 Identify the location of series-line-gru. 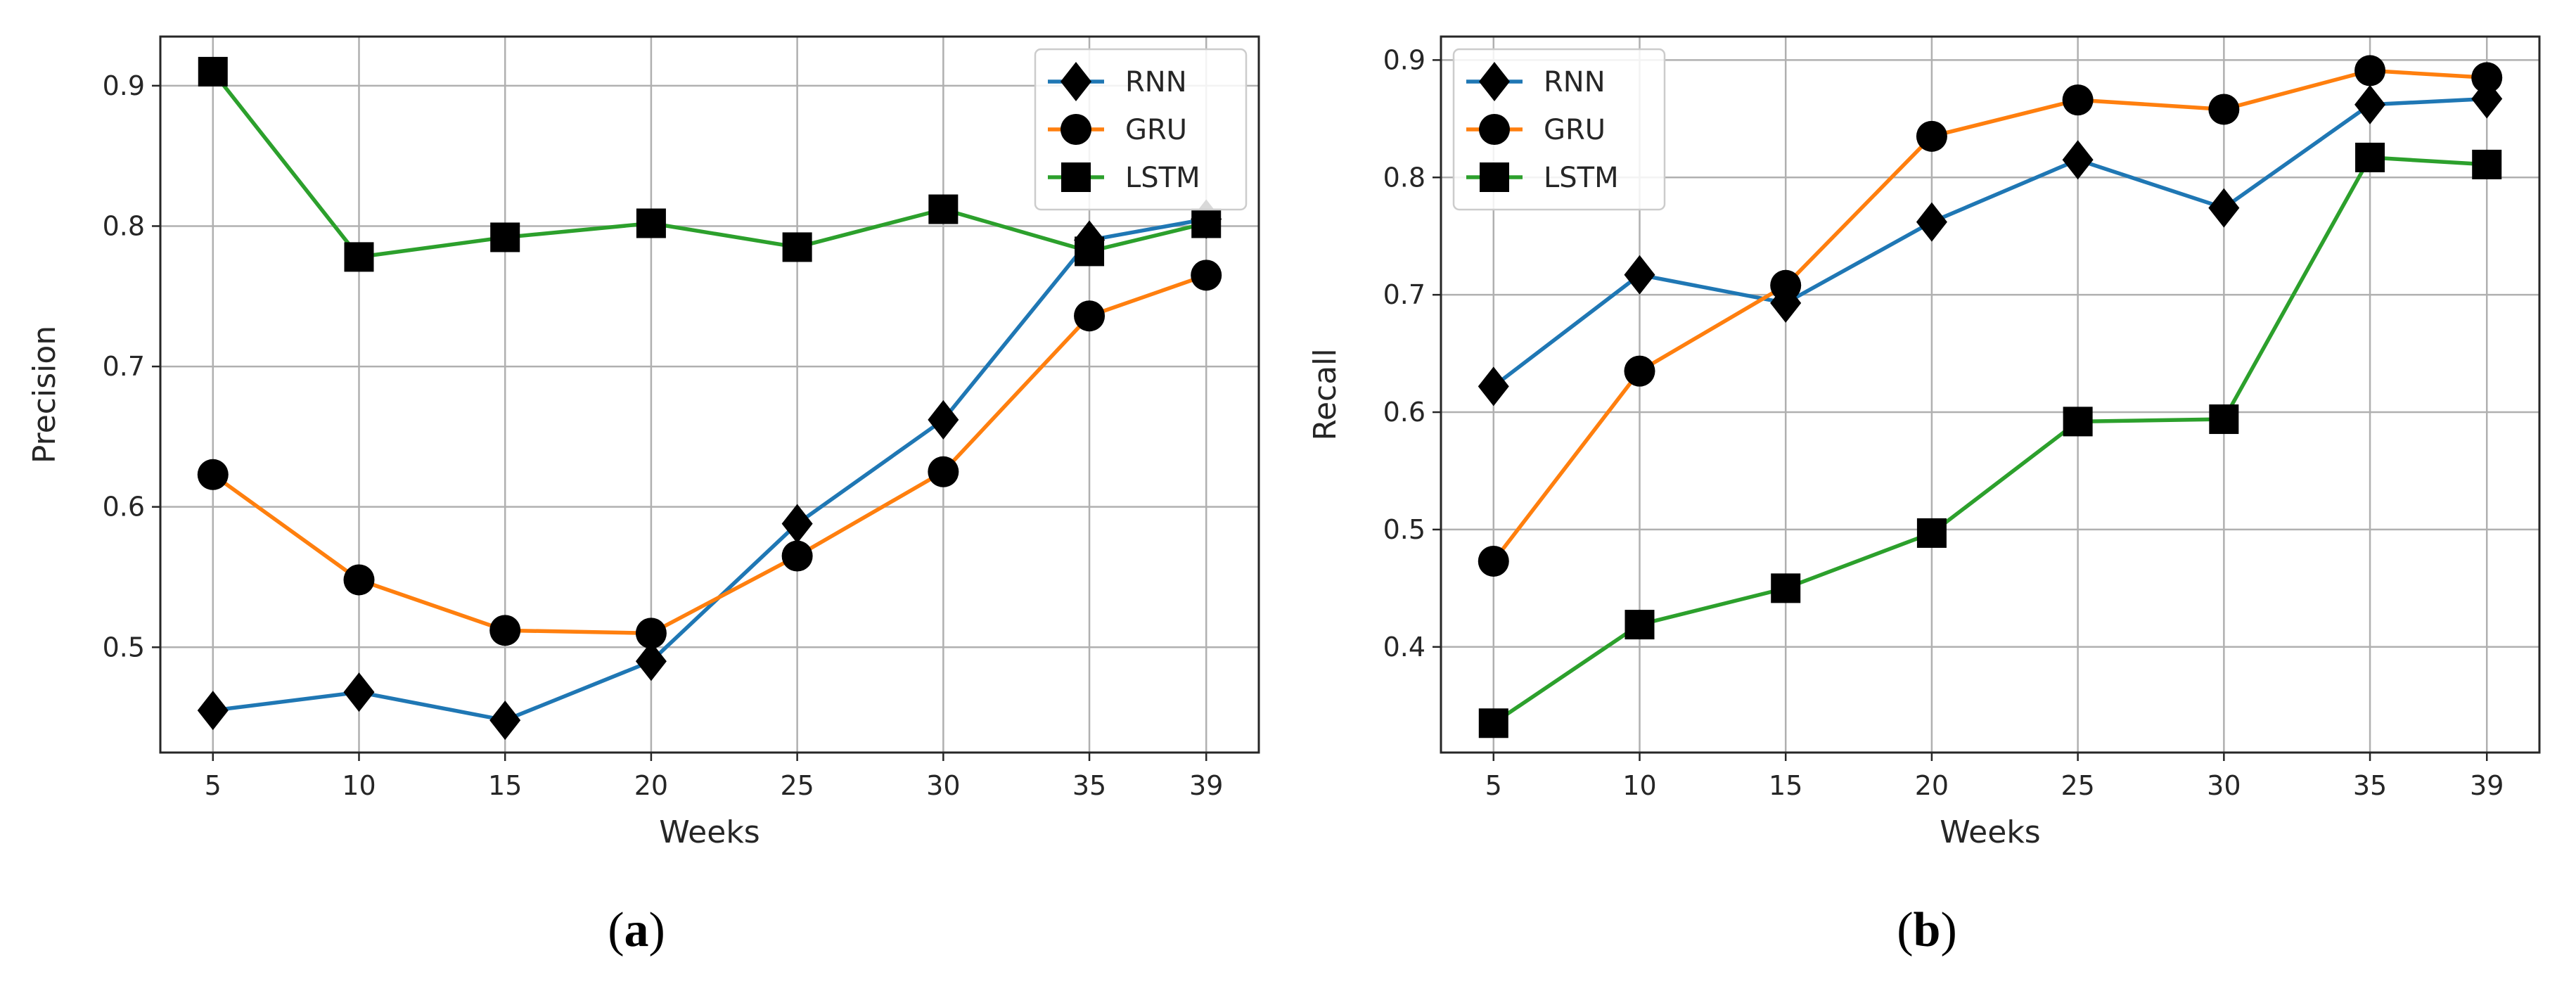
(709, 454).